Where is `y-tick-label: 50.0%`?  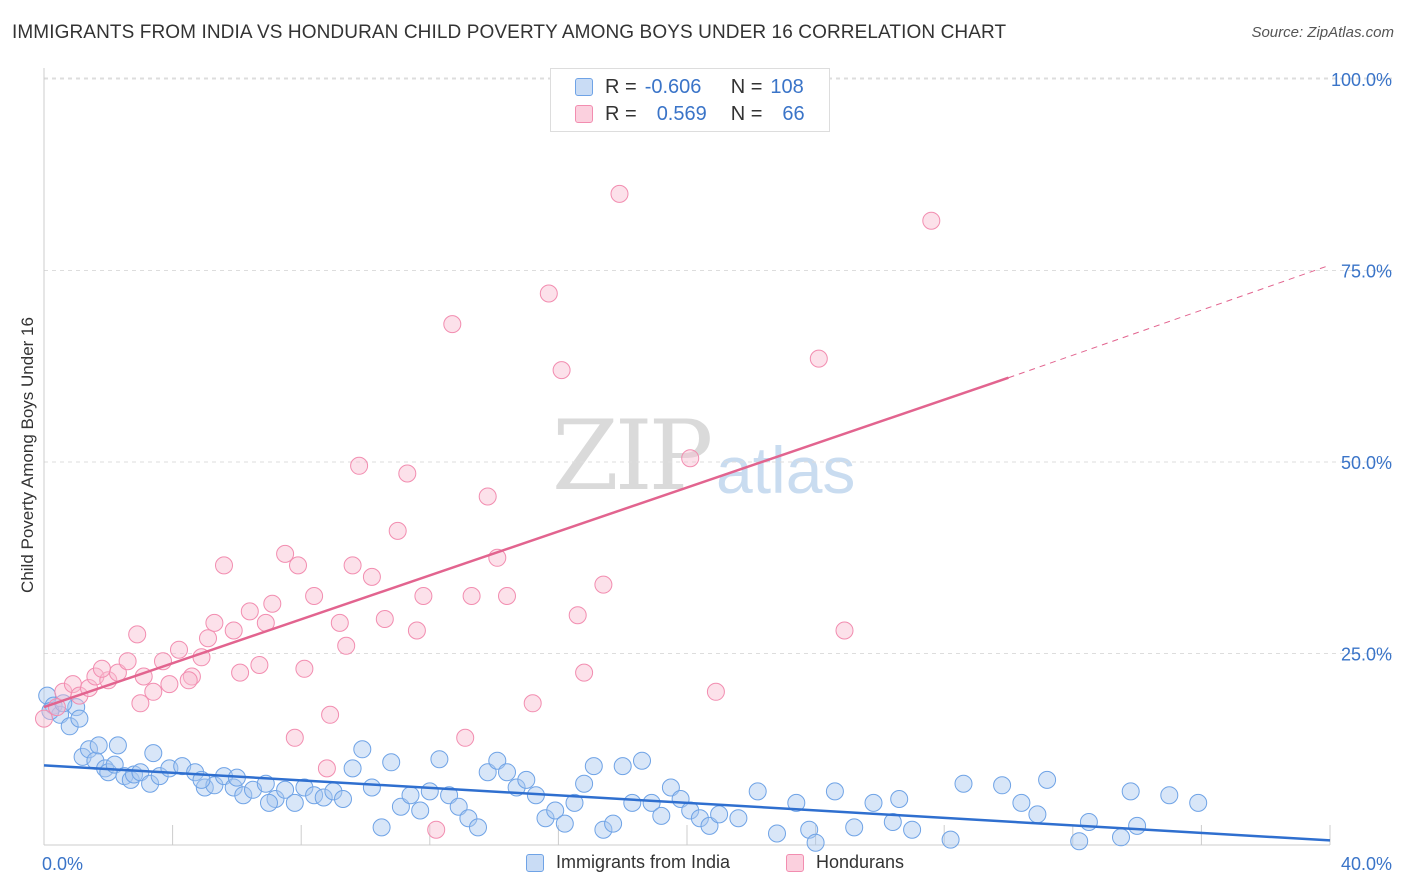 y-tick-label: 50.0% is located at coordinates (1366, 463).